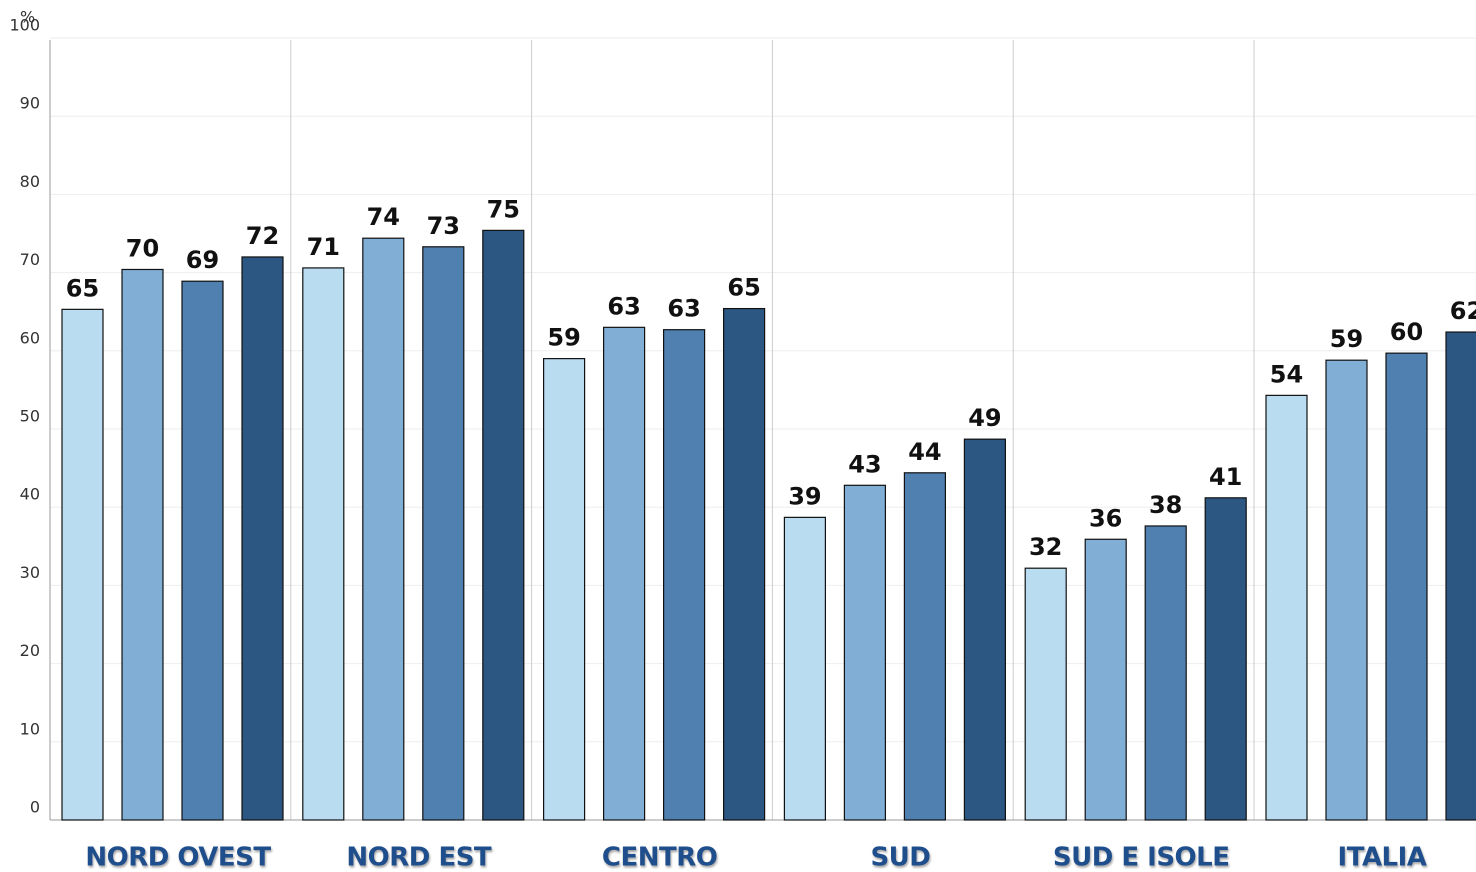 The height and width of the screenshot is (872, 1476). I want to click on x-tick-label: ITALIA, so click(1382, 857).